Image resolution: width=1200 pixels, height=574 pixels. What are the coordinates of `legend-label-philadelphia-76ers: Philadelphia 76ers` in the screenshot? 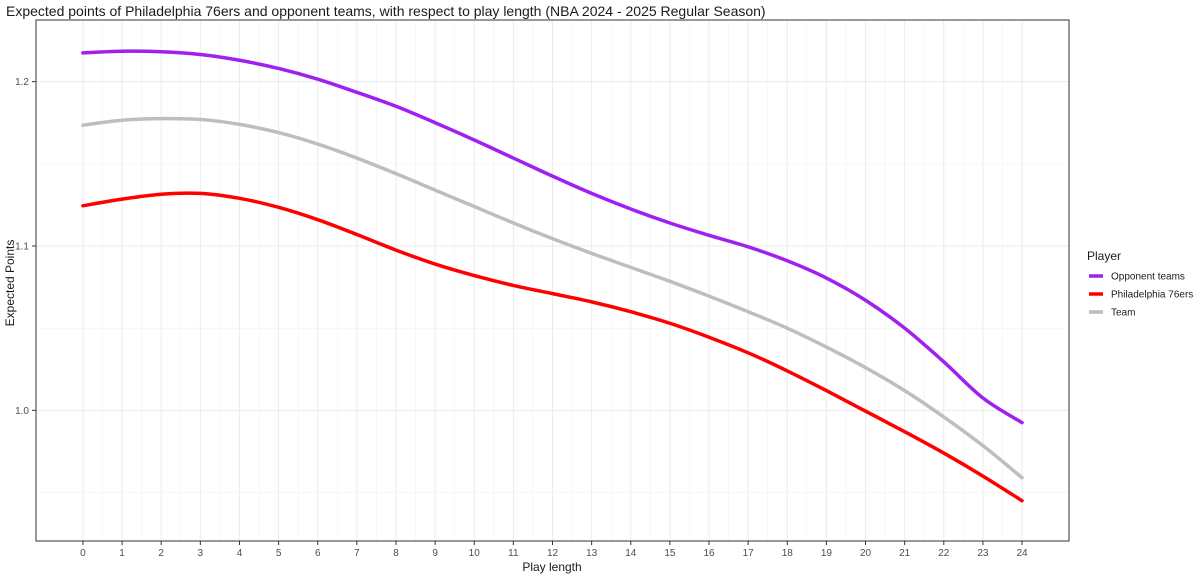 It's located at (1152, 295).